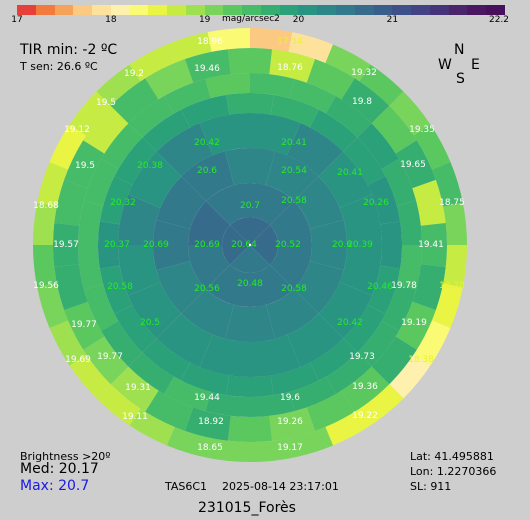  What do you see at coordinates (55, 486) in the screenshot?
I see `max-label: Max: 20.7` at bounding box center [55, 486].